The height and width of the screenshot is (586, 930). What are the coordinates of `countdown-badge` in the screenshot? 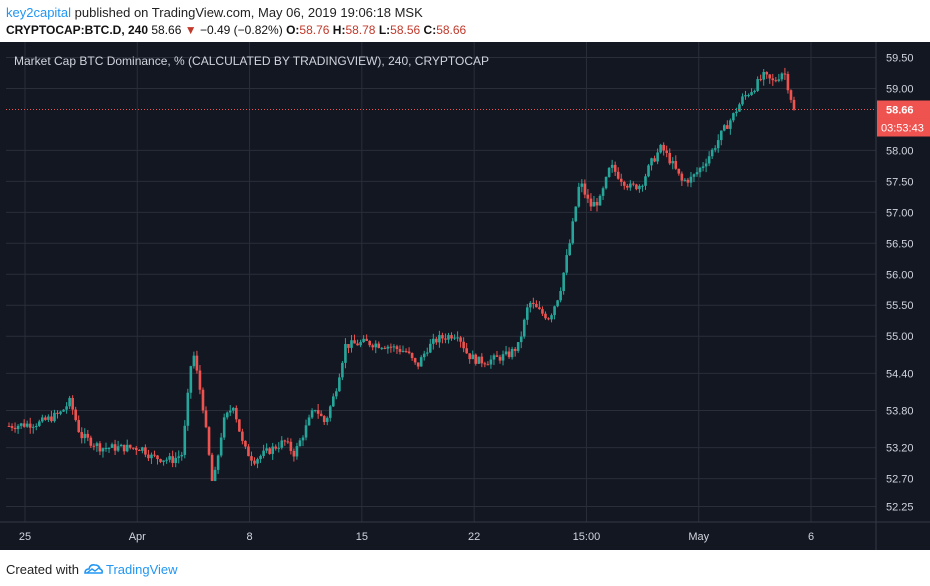 It's located at (903, 127).